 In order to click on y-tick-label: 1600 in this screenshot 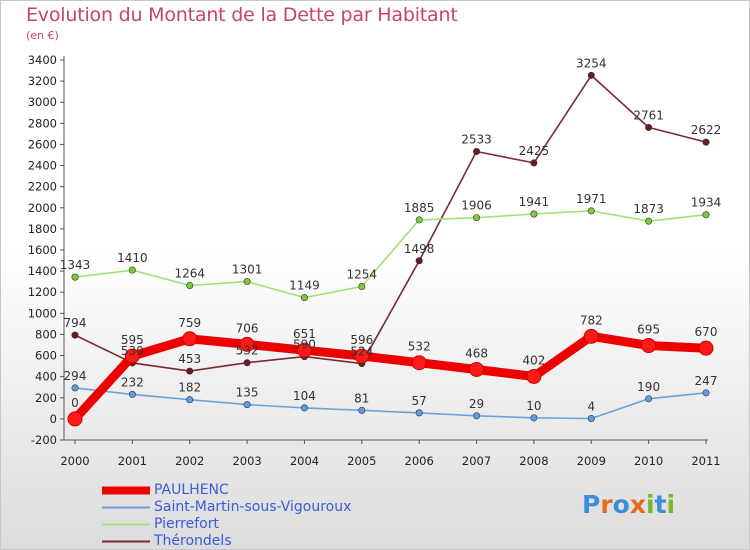, I will do `click(42, 250)`.